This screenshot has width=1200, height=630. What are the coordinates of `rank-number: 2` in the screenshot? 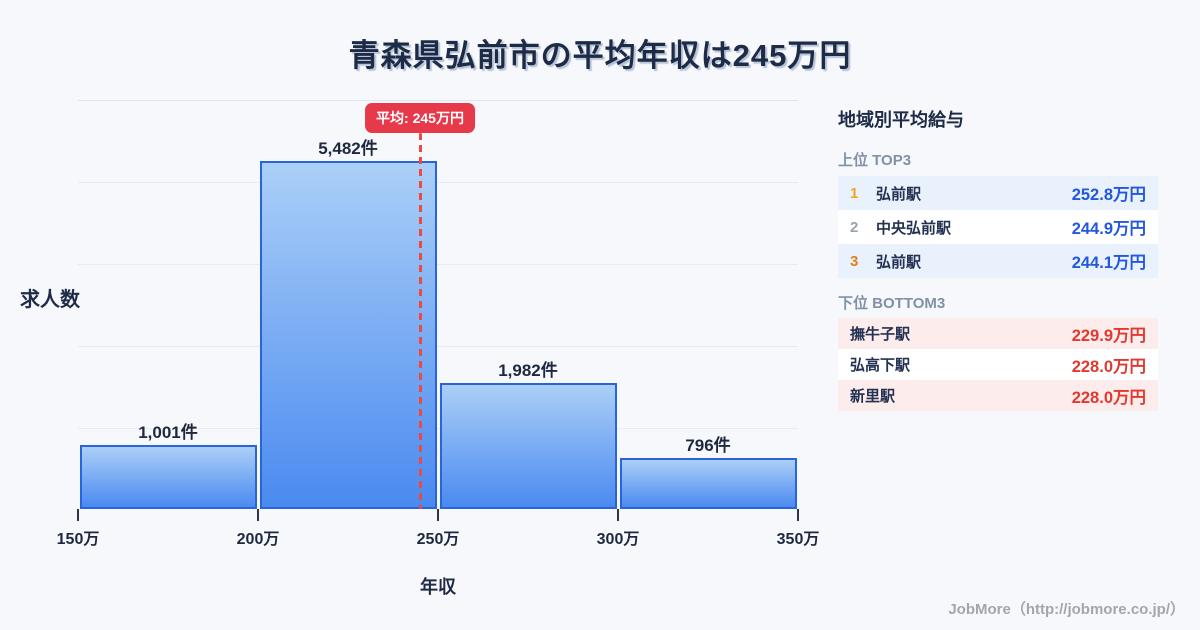 It's located at (854, 227).